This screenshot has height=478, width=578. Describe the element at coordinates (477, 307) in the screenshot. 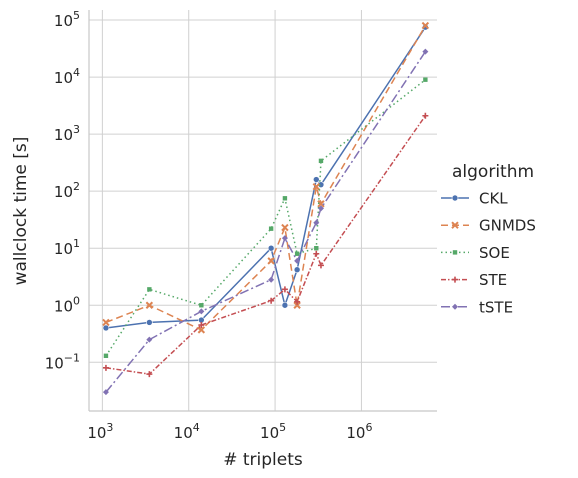

I see `legend-item-tste: tSTE` at that location.